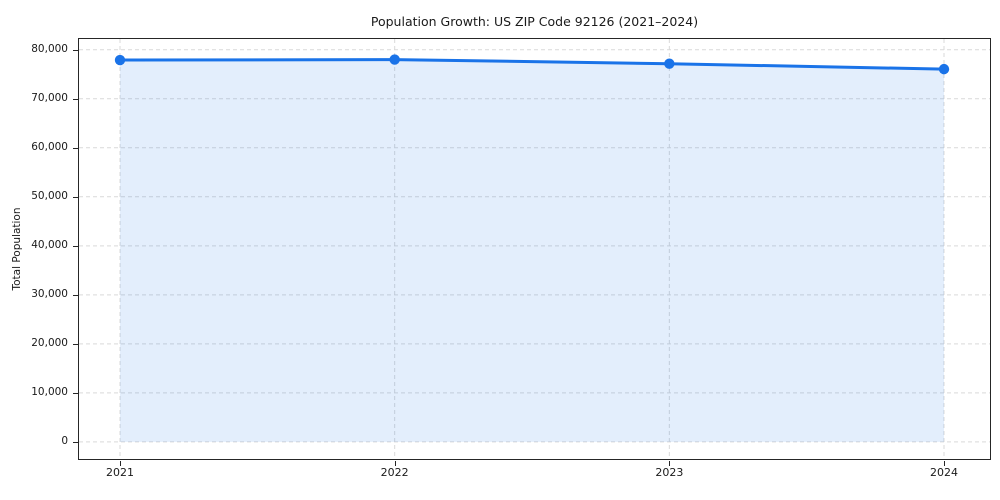 This screenshot has width=1000, height=500. I want to click on y-tick-label: 50,000, so click(49, 196).